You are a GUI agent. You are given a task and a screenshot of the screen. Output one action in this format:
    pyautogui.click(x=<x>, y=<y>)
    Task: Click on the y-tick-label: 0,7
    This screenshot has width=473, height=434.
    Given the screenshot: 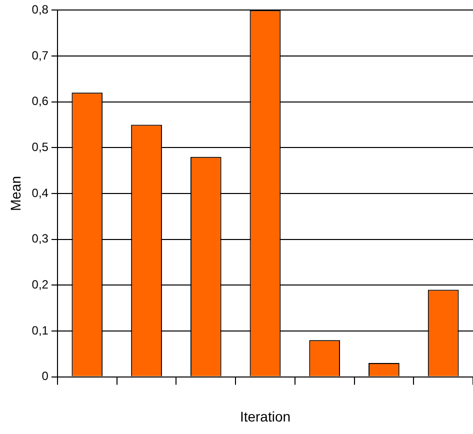 What is the action you would take?
    pyautogui.click(x=40, y=55)
    